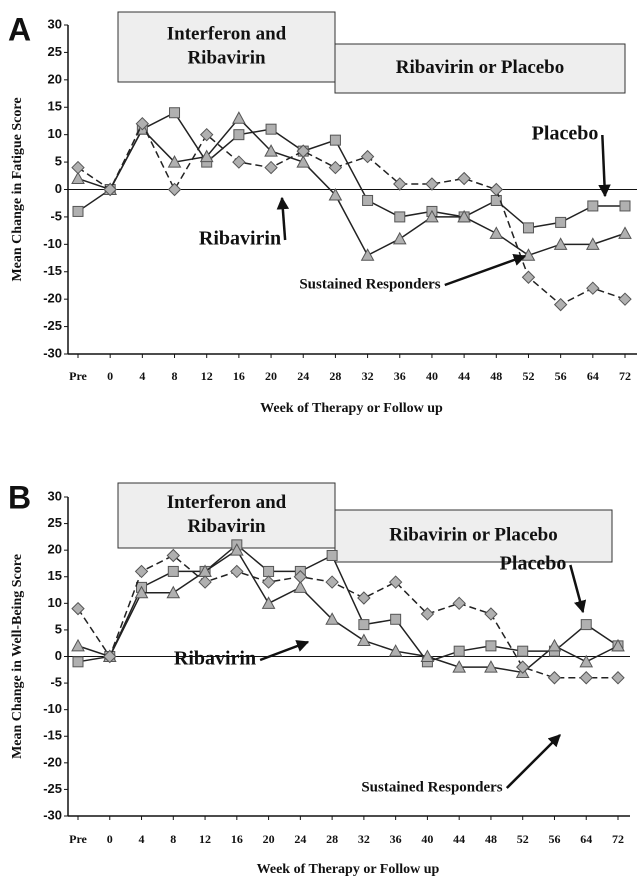  What do you see at coordinates (19, 29) in the screenshot?
I see `panel-letter: A` at bounding box center [19, 29].